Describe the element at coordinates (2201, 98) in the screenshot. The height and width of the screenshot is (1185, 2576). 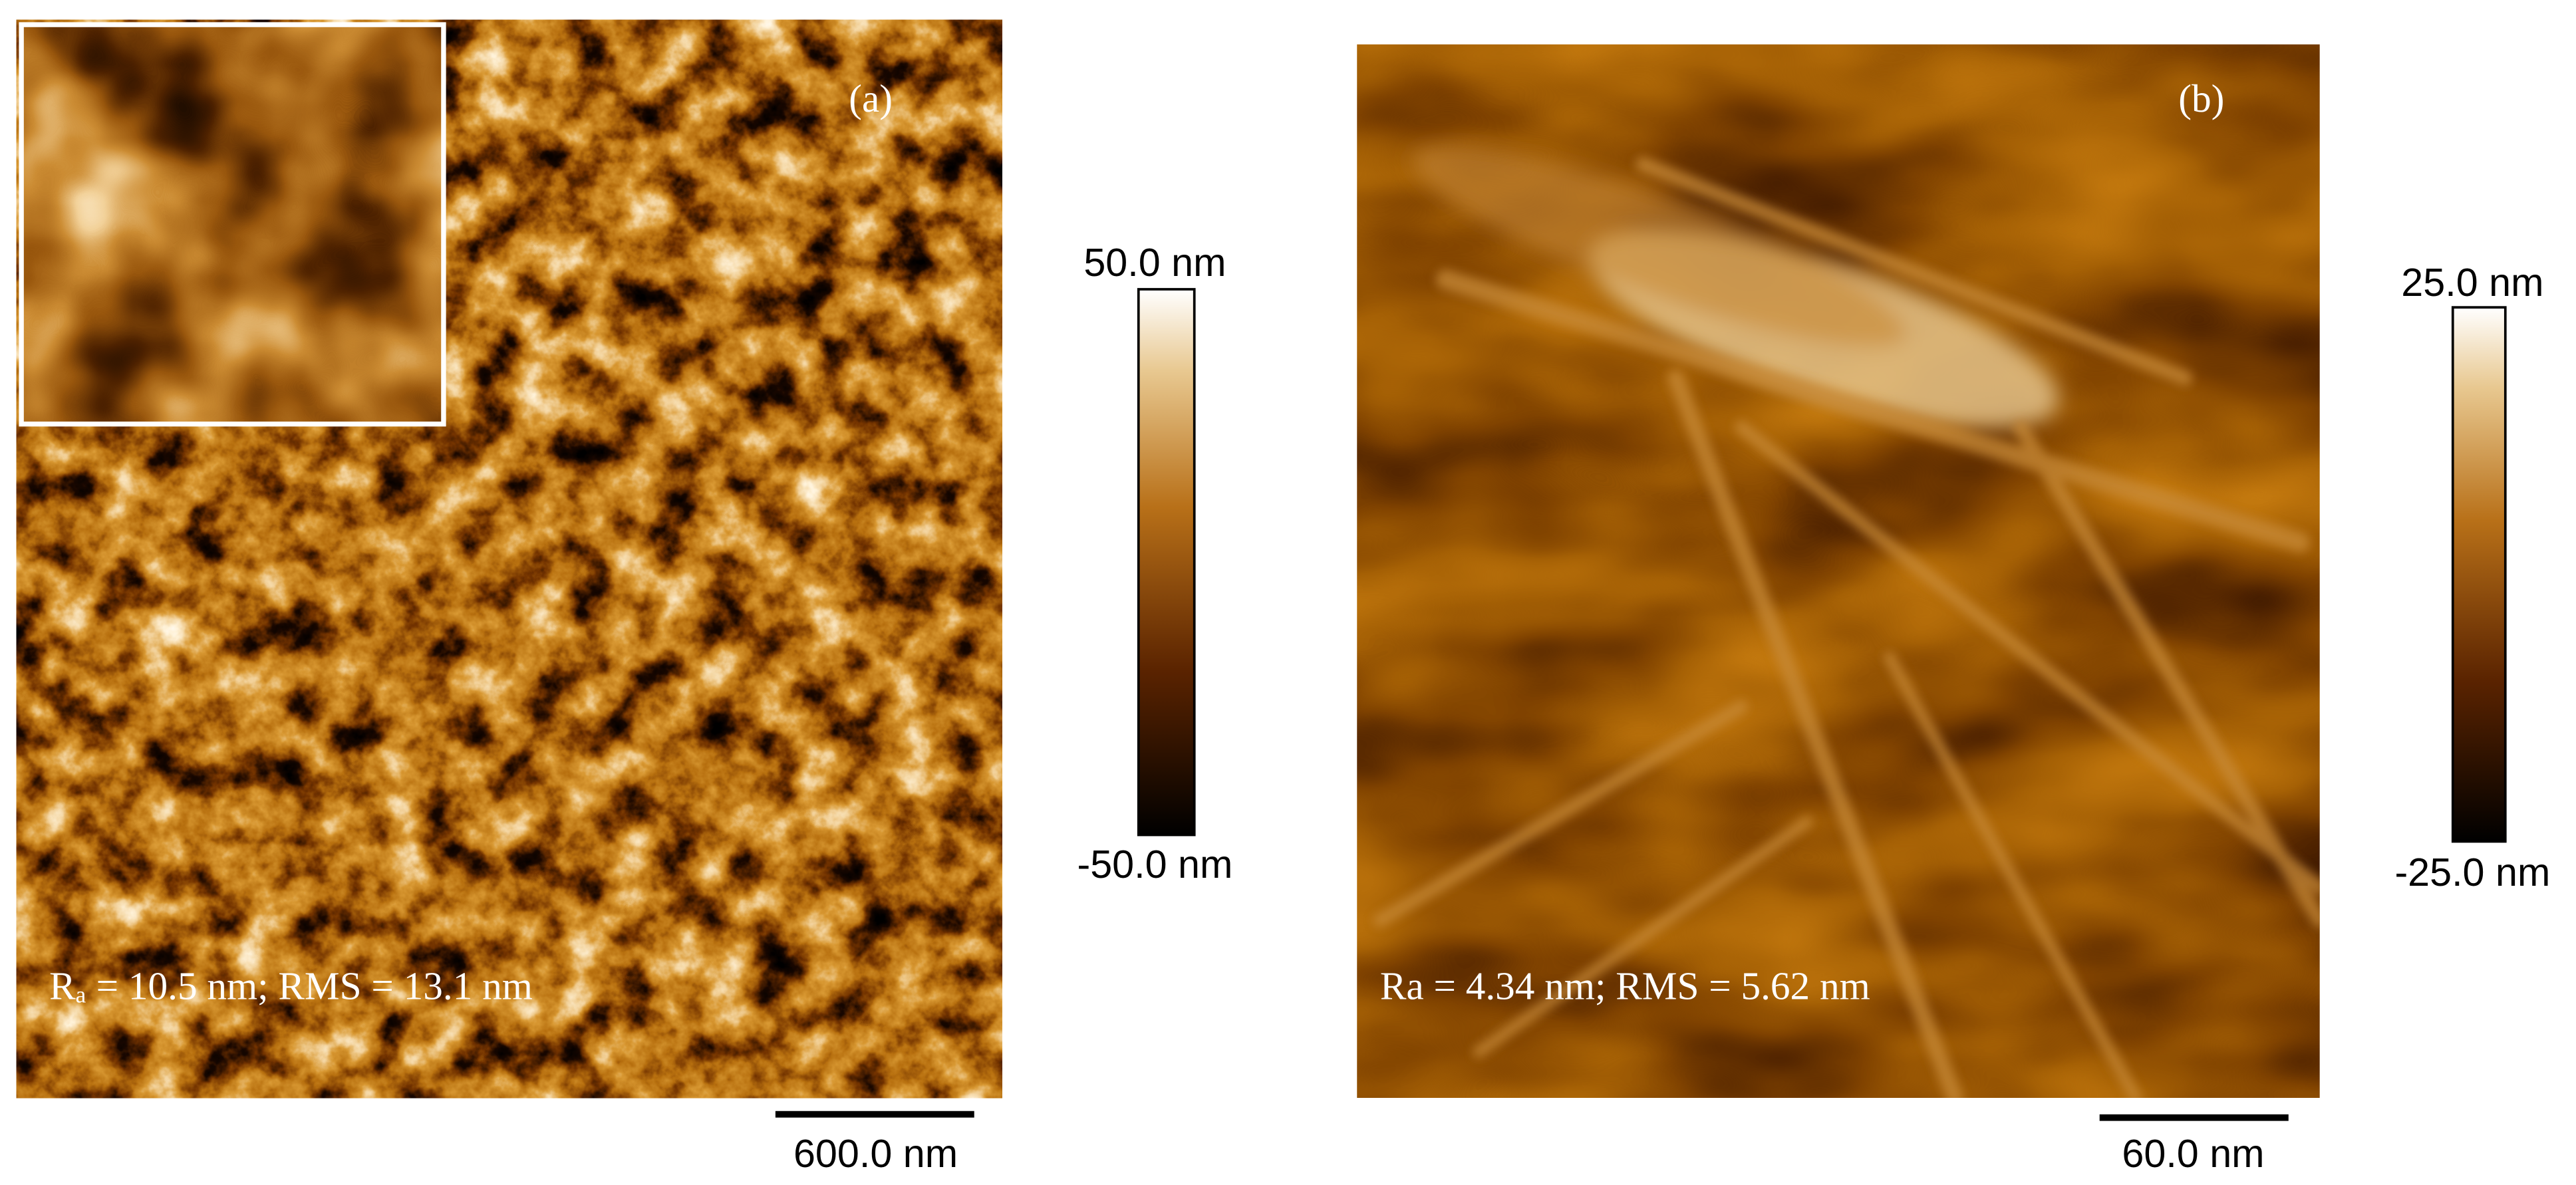
I see `panel-label: (b)` at that location.